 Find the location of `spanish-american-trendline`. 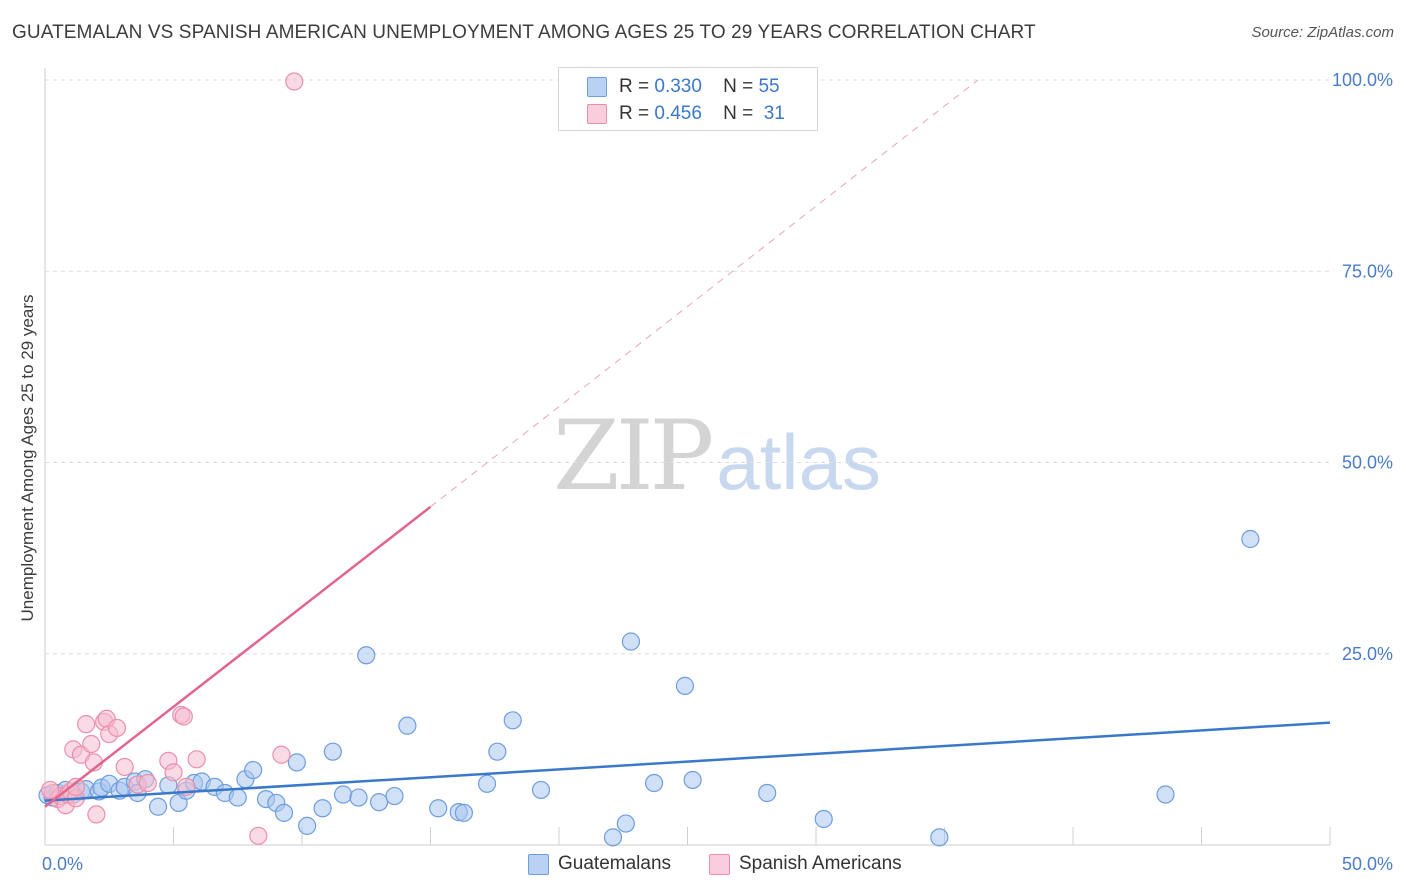

spanish-american-trendline is located at coordinates (238, 656).